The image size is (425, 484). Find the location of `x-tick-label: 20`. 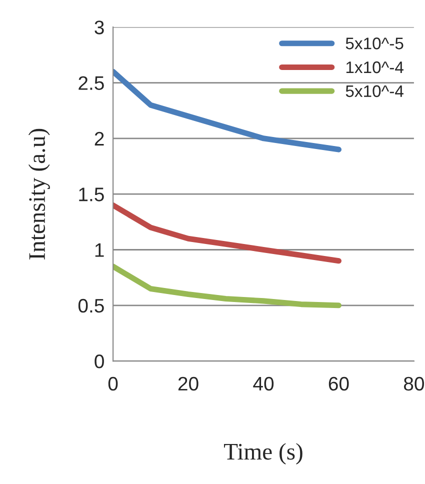

x-tick-label: 20 is located at coordinates (188, 383).